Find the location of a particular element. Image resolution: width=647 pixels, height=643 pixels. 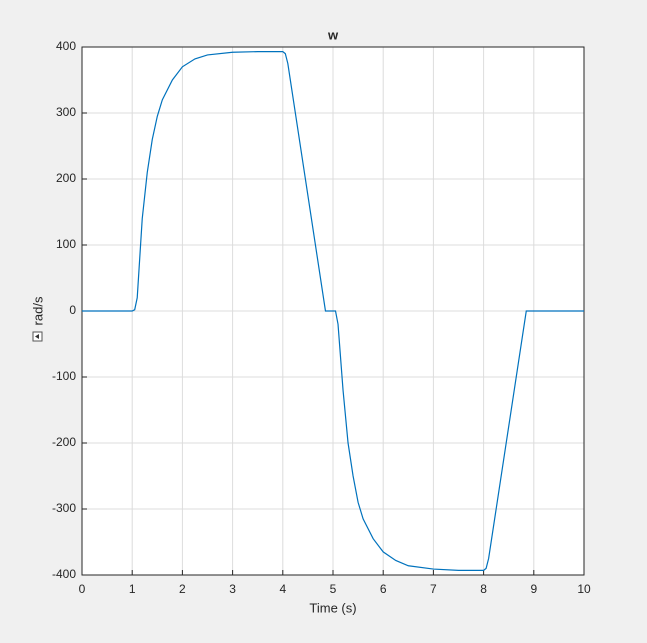

y-tick-label: 100 is located at coordinates (66, 244).